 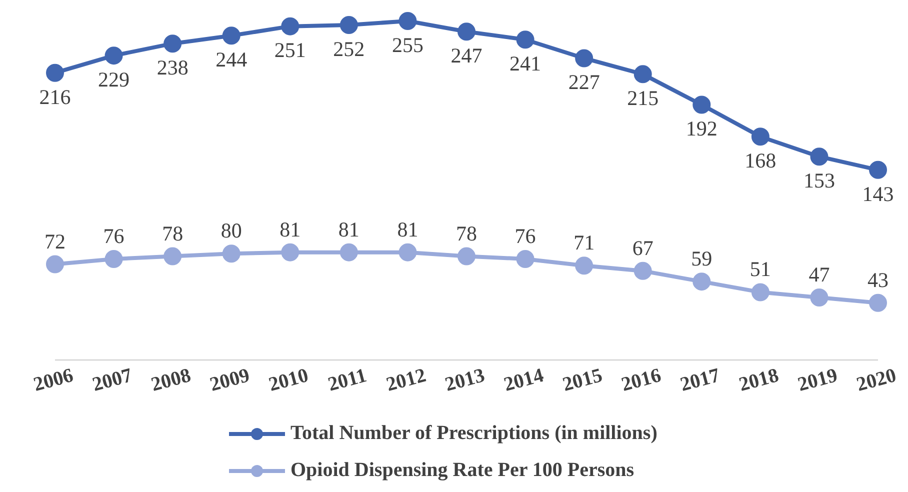 What do you see at coordinates (112, 380) in the screenshot?
I see `x-tick-label: 2007` at bounding box center [112, 380].